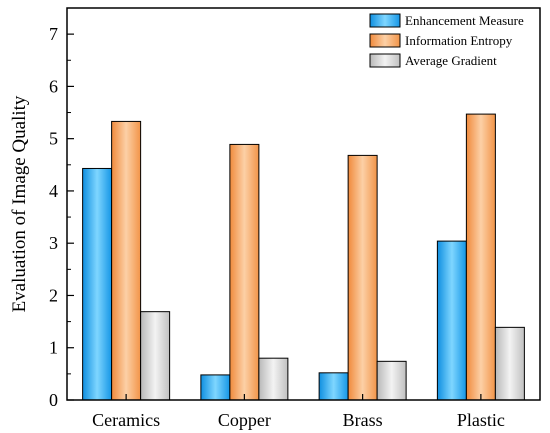 The height and width of the screenshot is (433, 550). What do you see at coordinates (126, 420) in the screenshot?
I see `x-tick-label: Ceramics` at bounding box center [126, 420].